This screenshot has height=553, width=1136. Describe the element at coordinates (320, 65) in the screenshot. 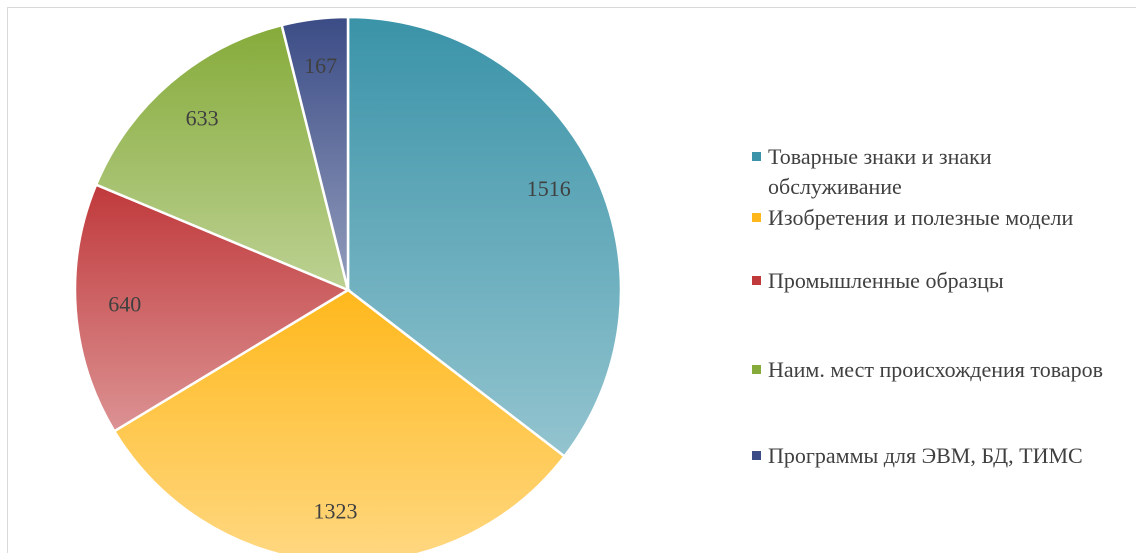

I see `data-label: 167` at that location.